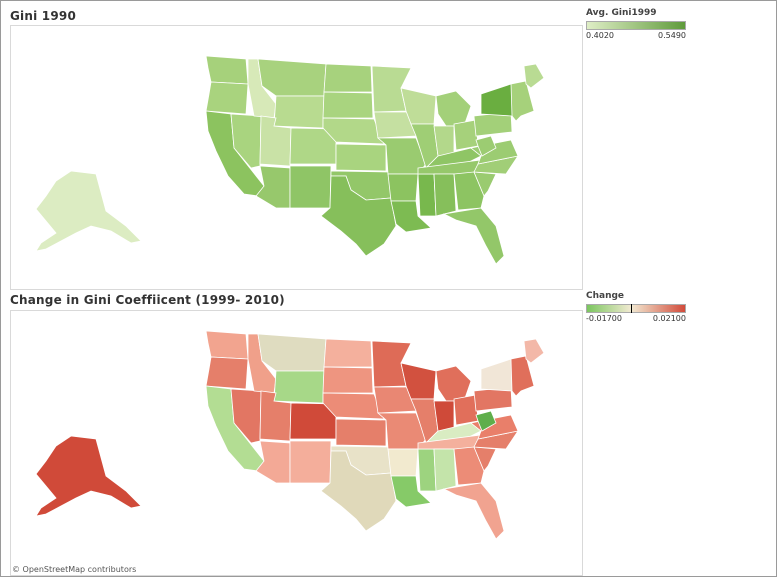 The height and width of the screenshot is (577, 777). What do you see at coordinates (74, 569) in the screenshot?
I see `map-attribution: © OpenStreetMap contributors` at bounding box center [74, 569].